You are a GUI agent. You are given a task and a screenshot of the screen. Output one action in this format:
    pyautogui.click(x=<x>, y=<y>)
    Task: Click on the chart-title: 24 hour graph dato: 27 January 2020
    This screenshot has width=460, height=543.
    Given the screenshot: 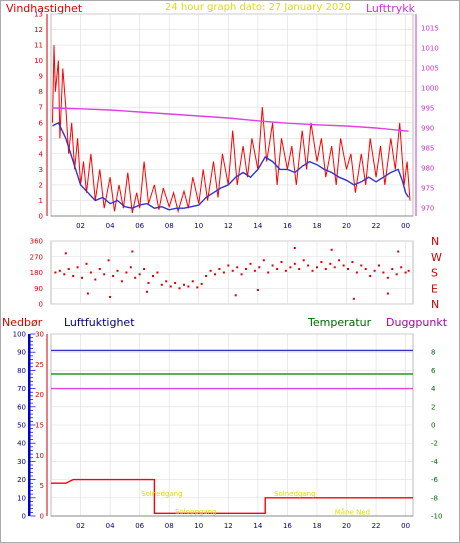 What is the action you would take?
    pyautogui.click(x=258, y=7)
    